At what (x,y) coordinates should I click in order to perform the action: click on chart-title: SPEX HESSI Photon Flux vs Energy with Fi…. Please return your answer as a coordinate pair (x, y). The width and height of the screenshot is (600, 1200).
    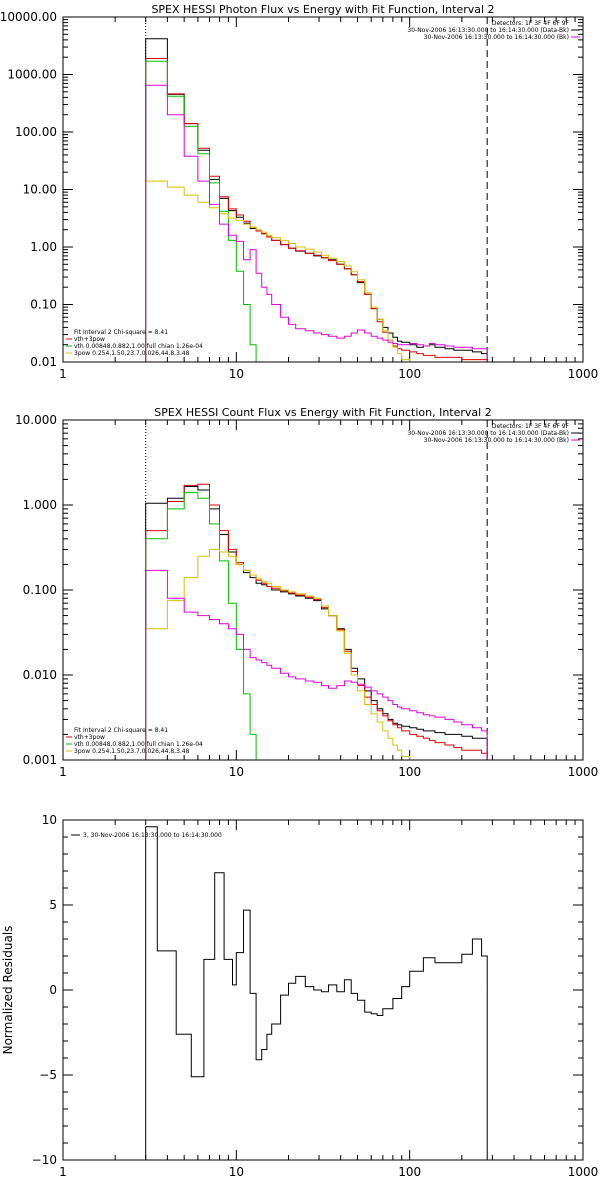
    Looking at the image, I should click on (322, 9).